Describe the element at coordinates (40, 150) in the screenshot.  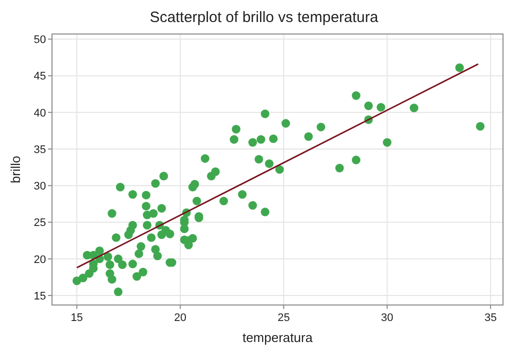
I see `y-tick-label: 35` at that location.